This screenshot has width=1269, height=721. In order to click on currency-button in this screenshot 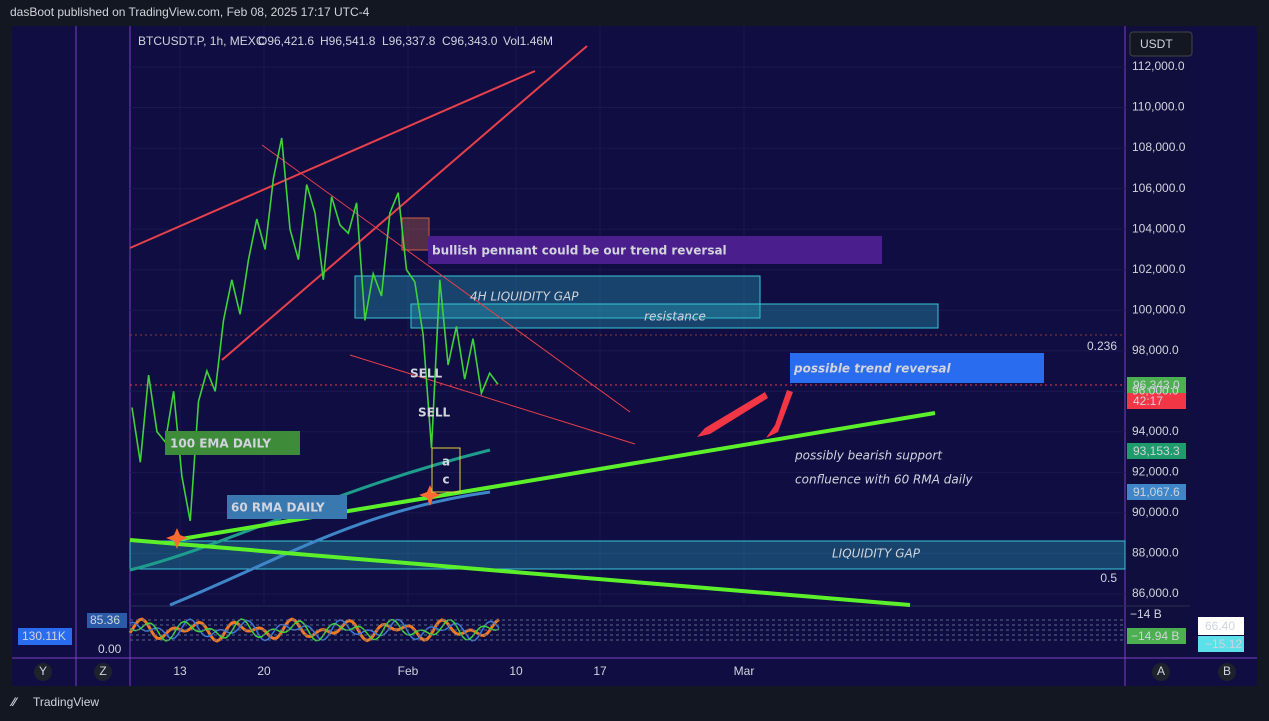, I will do `click(1161, 44)`.